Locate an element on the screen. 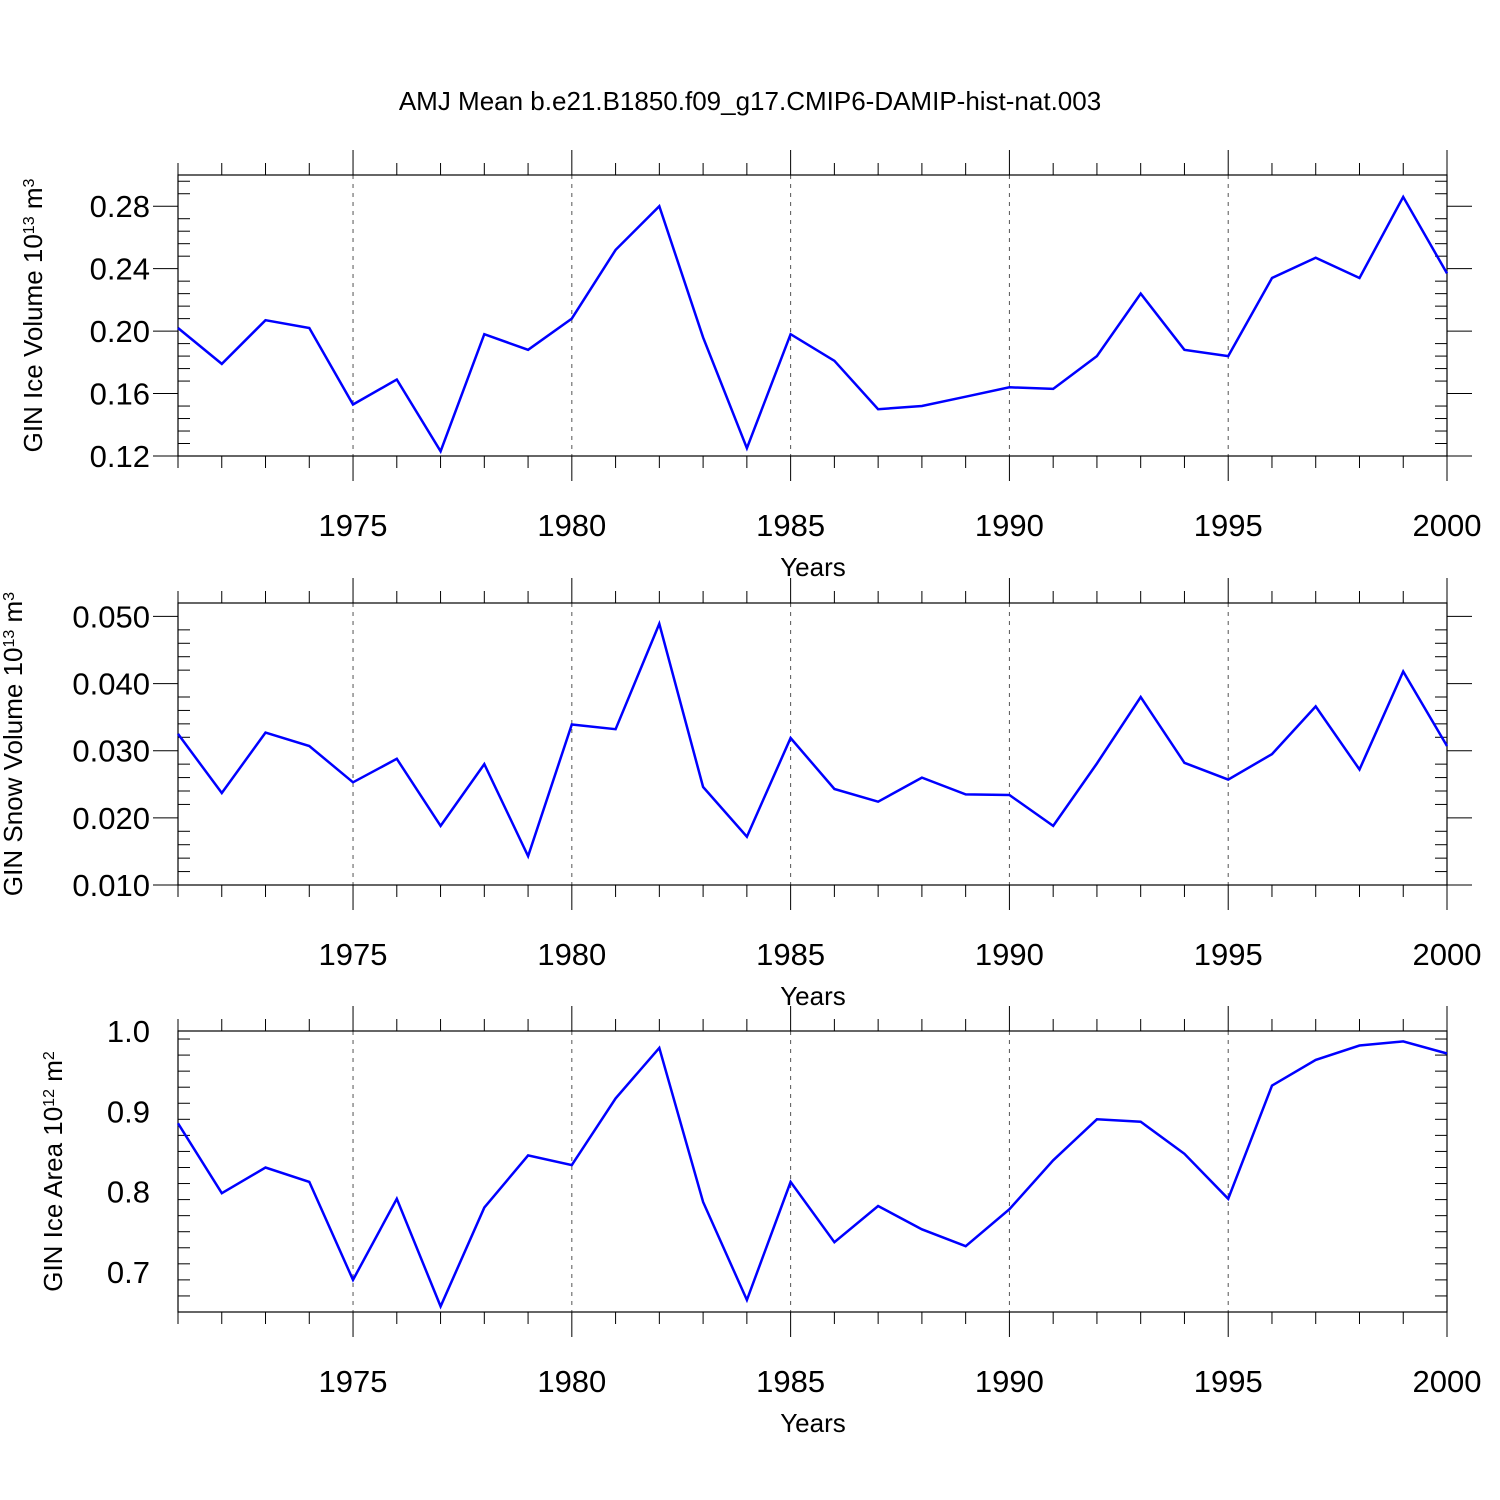  y-tick-label: 0.9 is located at coordinates (128, 1111).